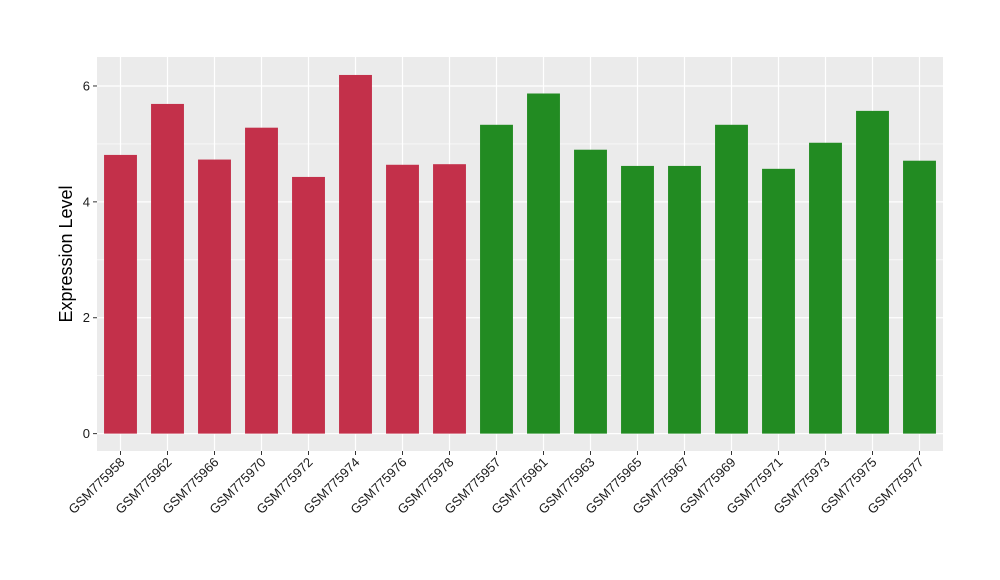 This screenshot has height=580, width=1000. Describe the element at coordinates (637, 299) in the screenshot. I see `bar-GSM775965` at that location.